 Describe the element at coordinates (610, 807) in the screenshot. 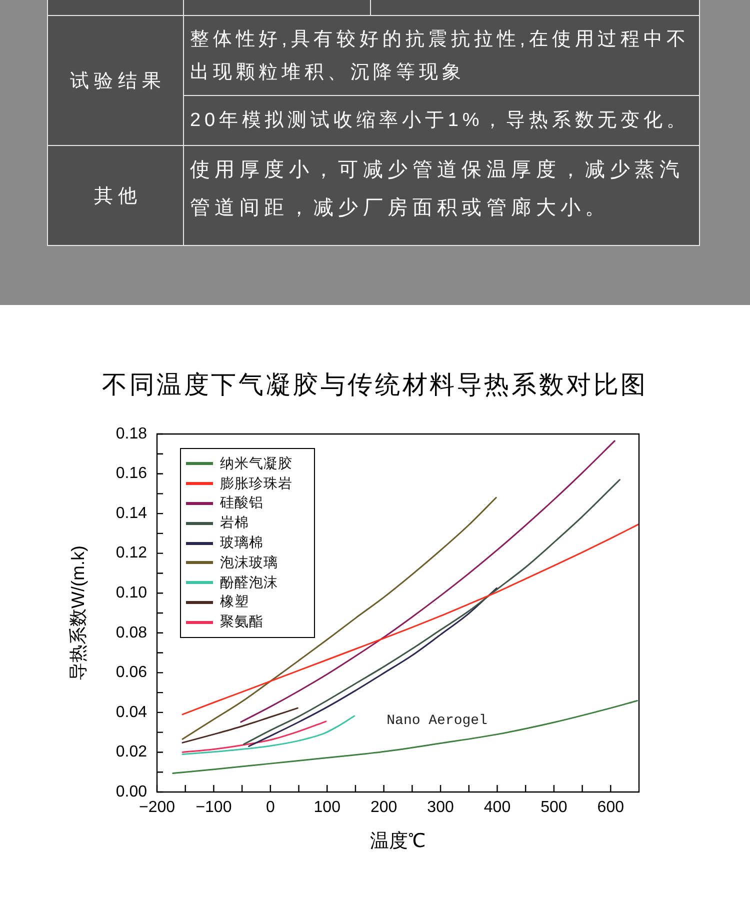

I see `x-tick-label: 600` at that location.